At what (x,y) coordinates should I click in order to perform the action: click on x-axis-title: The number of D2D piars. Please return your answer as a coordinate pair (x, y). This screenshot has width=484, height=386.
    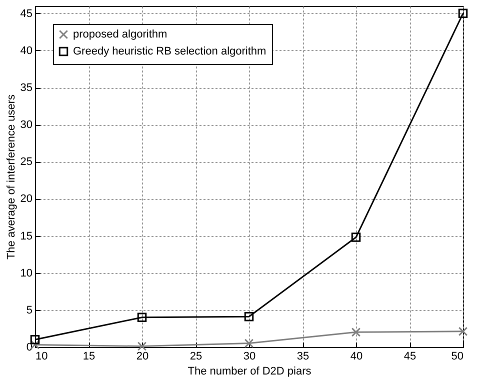
    Looking at the image, I should click on (250, 372).